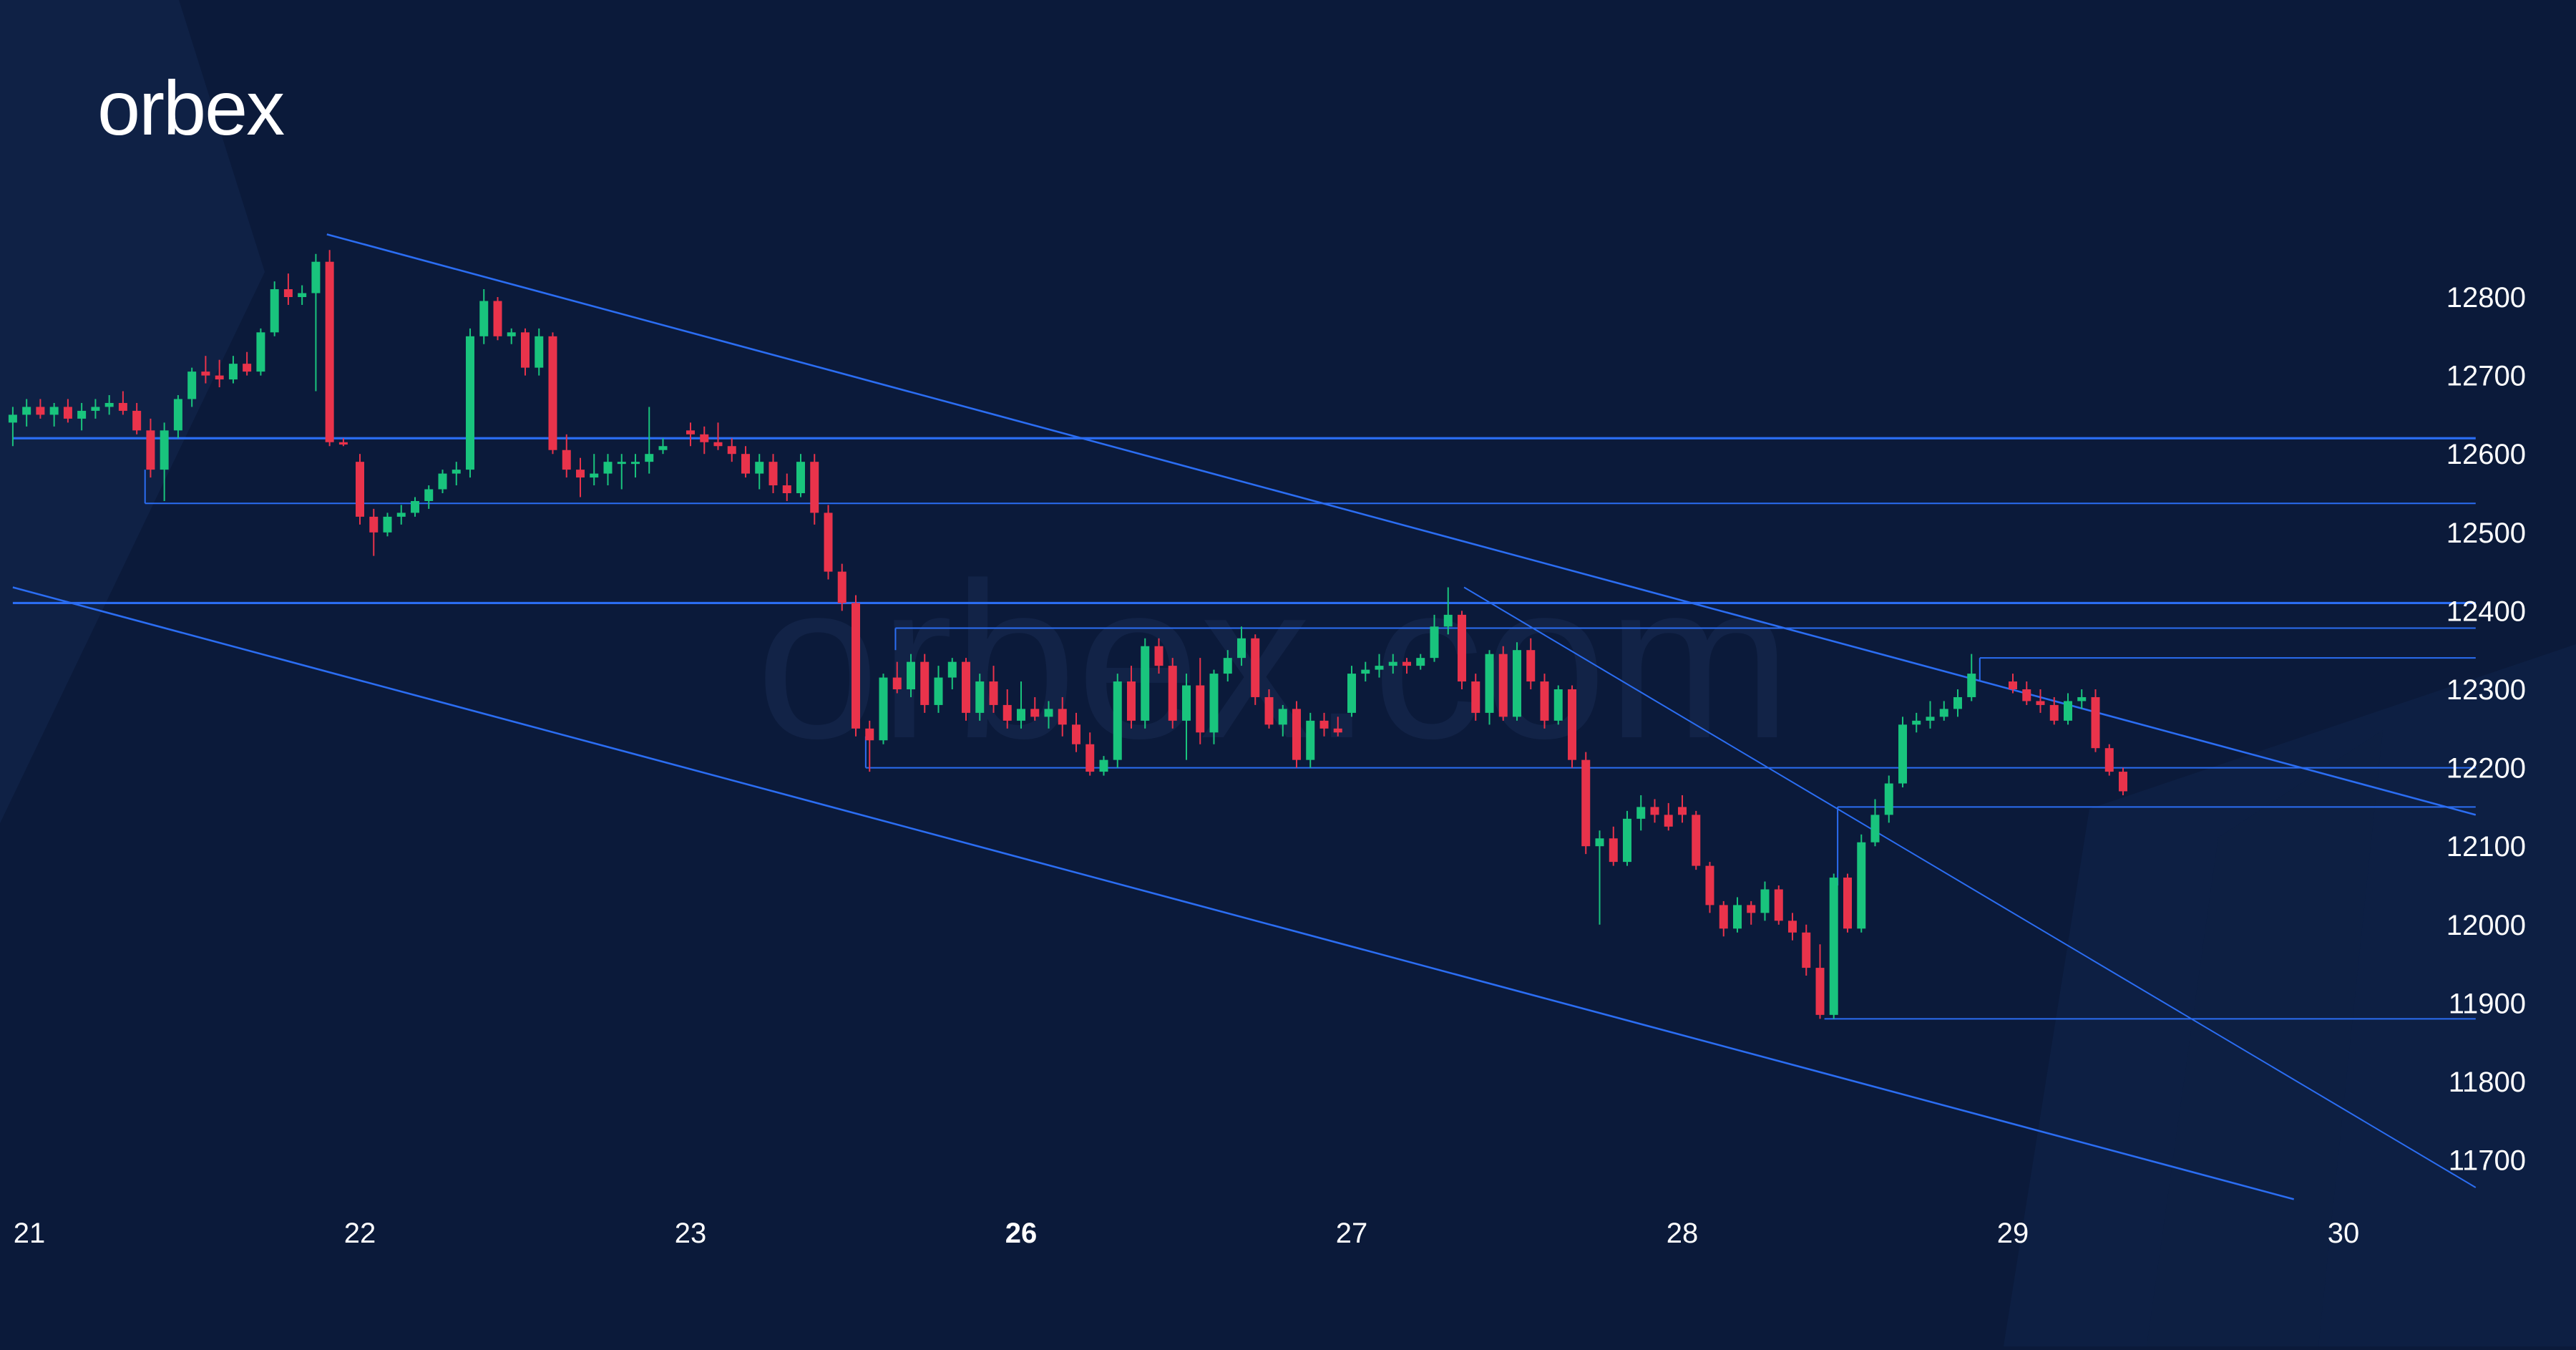 This screenshot has height=1350, width=2576. I want to click on price-tick-label: 12600, so click(2486, 454).